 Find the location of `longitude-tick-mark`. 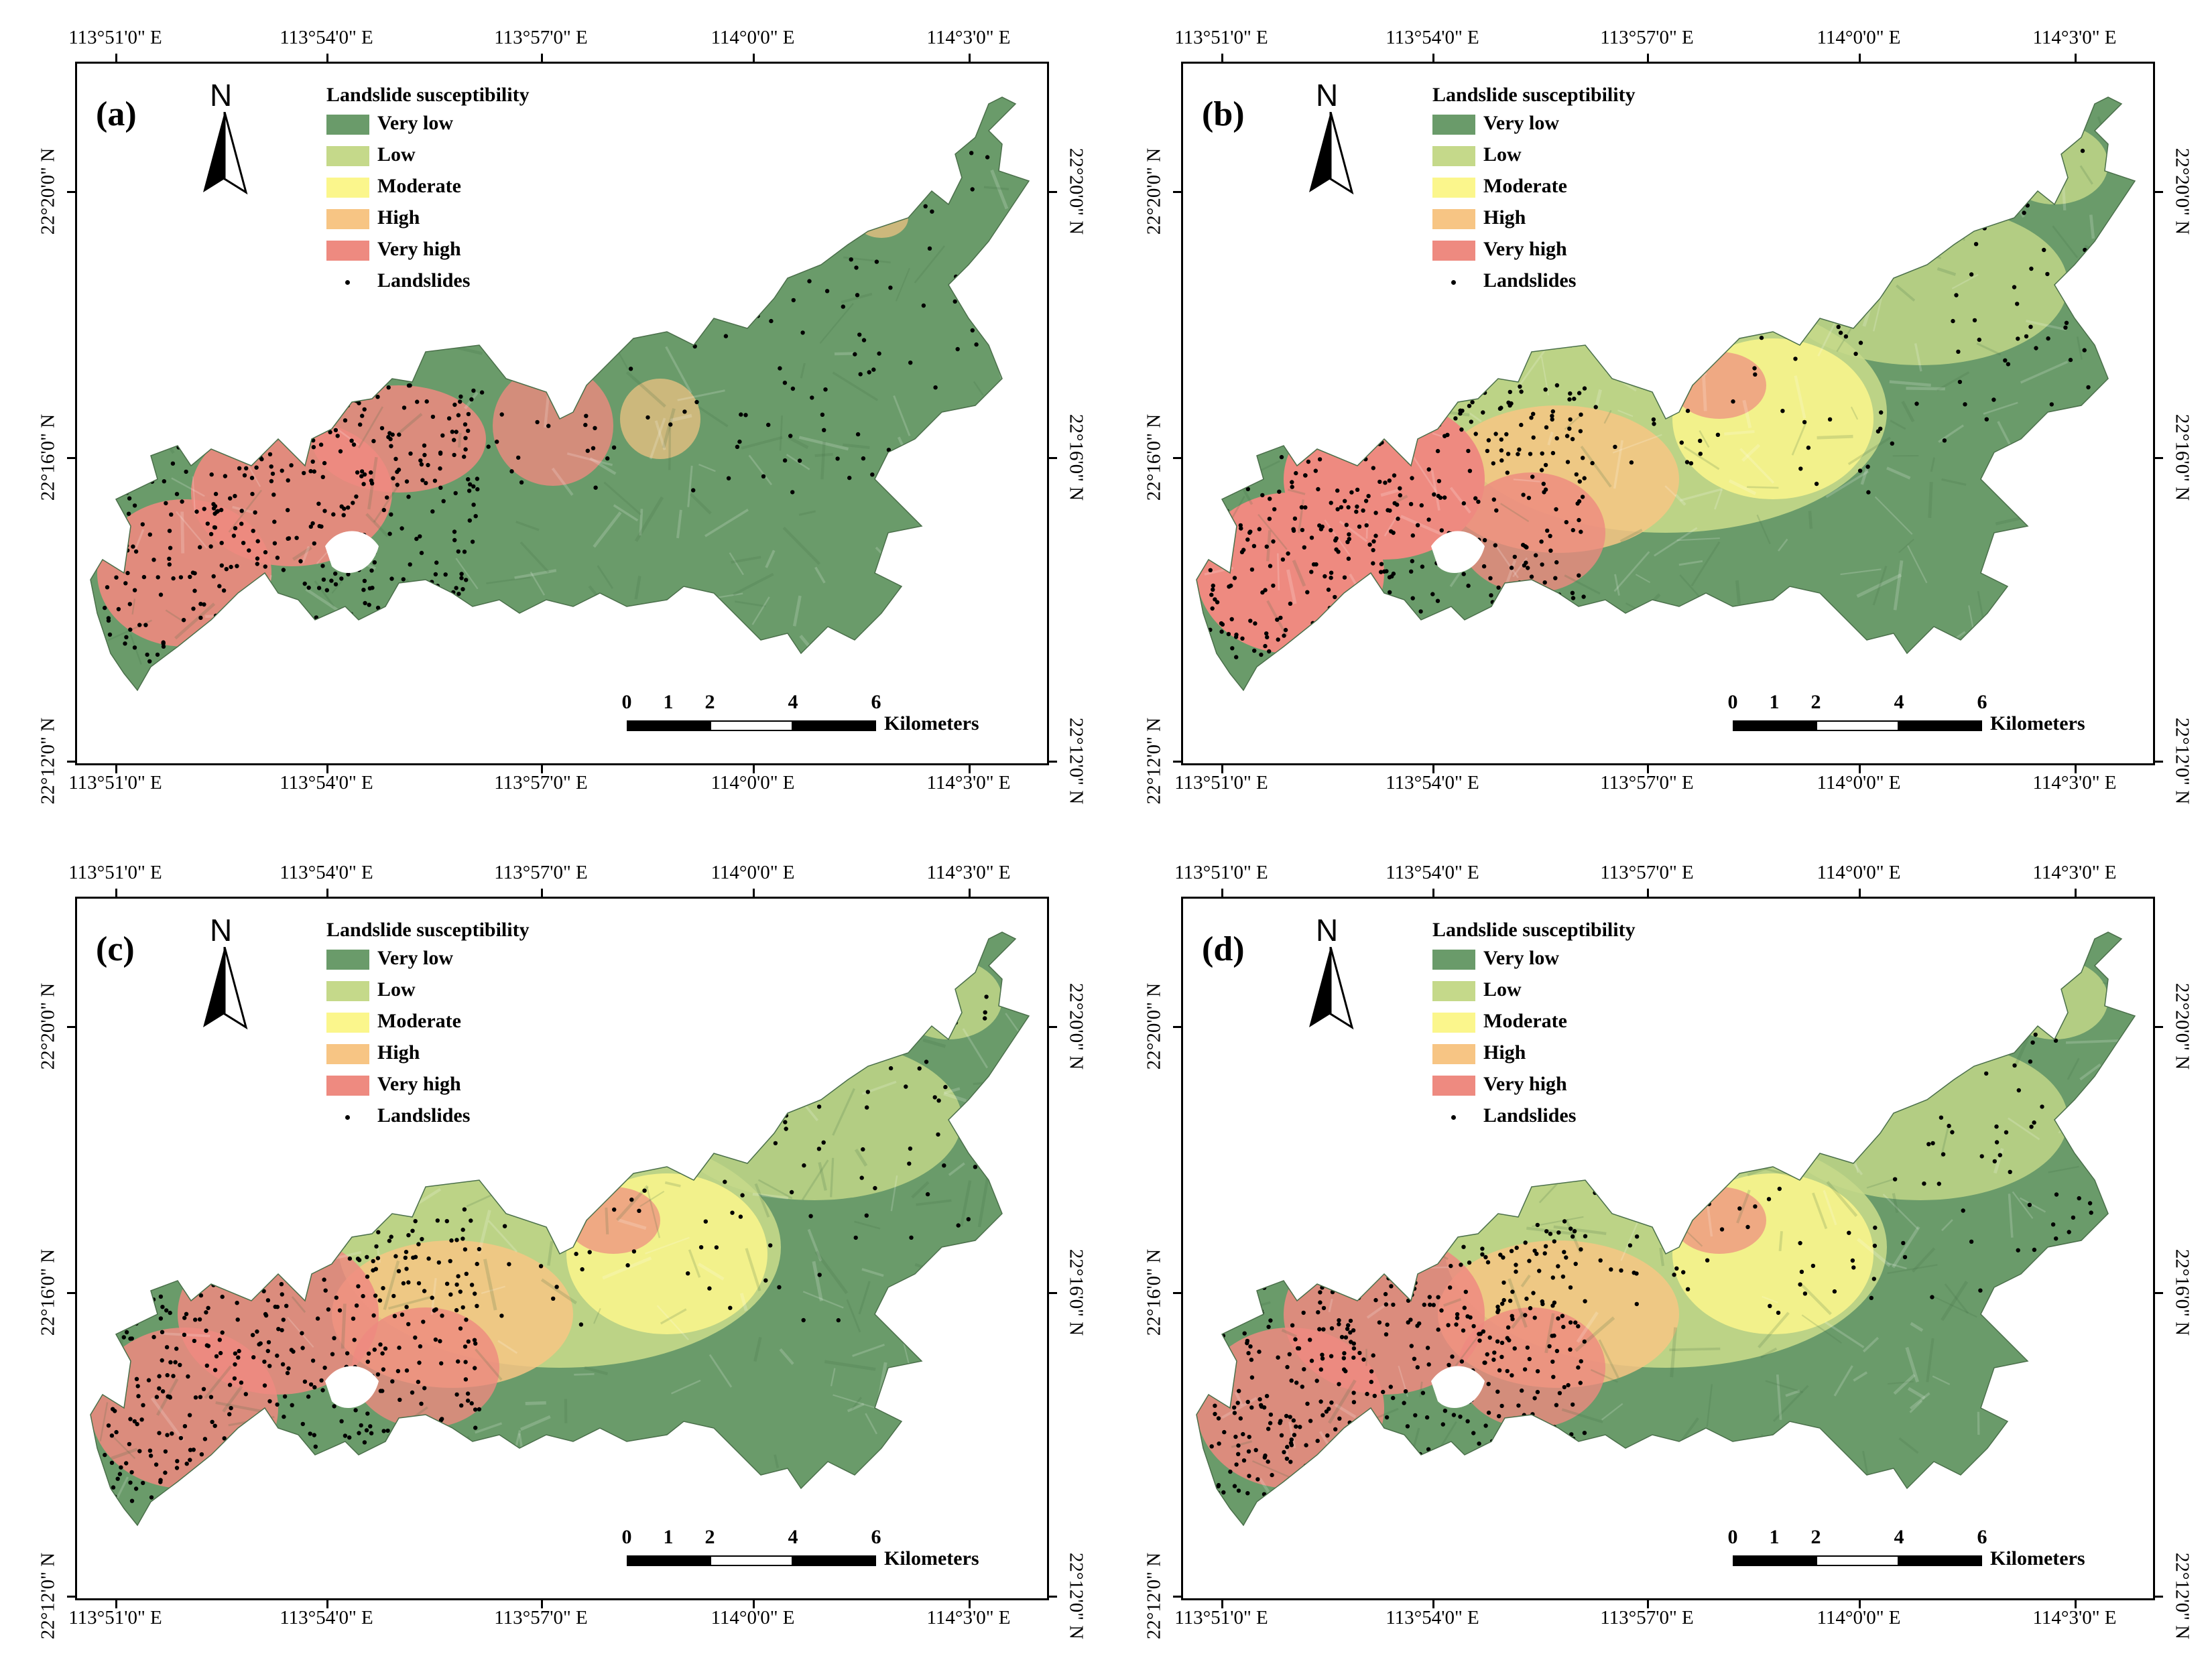

longitude-tick-mark is located at coordinates (1648, 58).